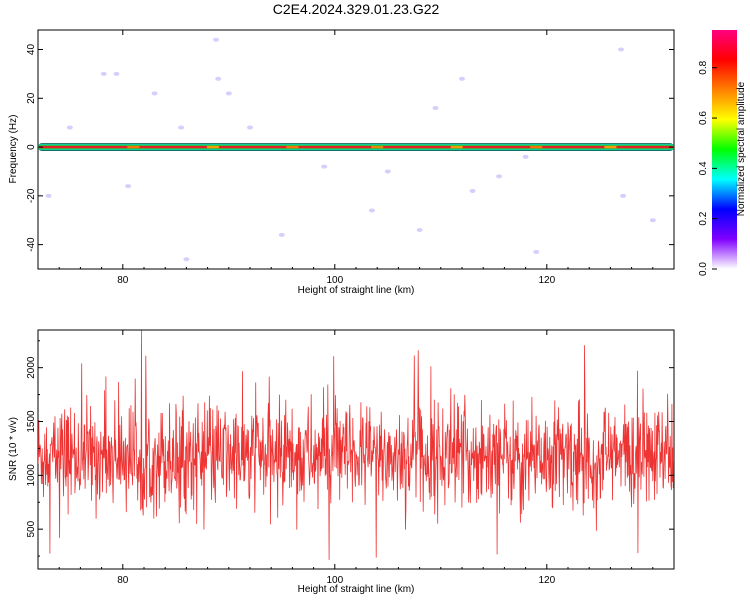 The height and width of the screenshot is (600, 750). I want to click on colorbar-label: Normalized spectral amplitude, so click(741, 148).